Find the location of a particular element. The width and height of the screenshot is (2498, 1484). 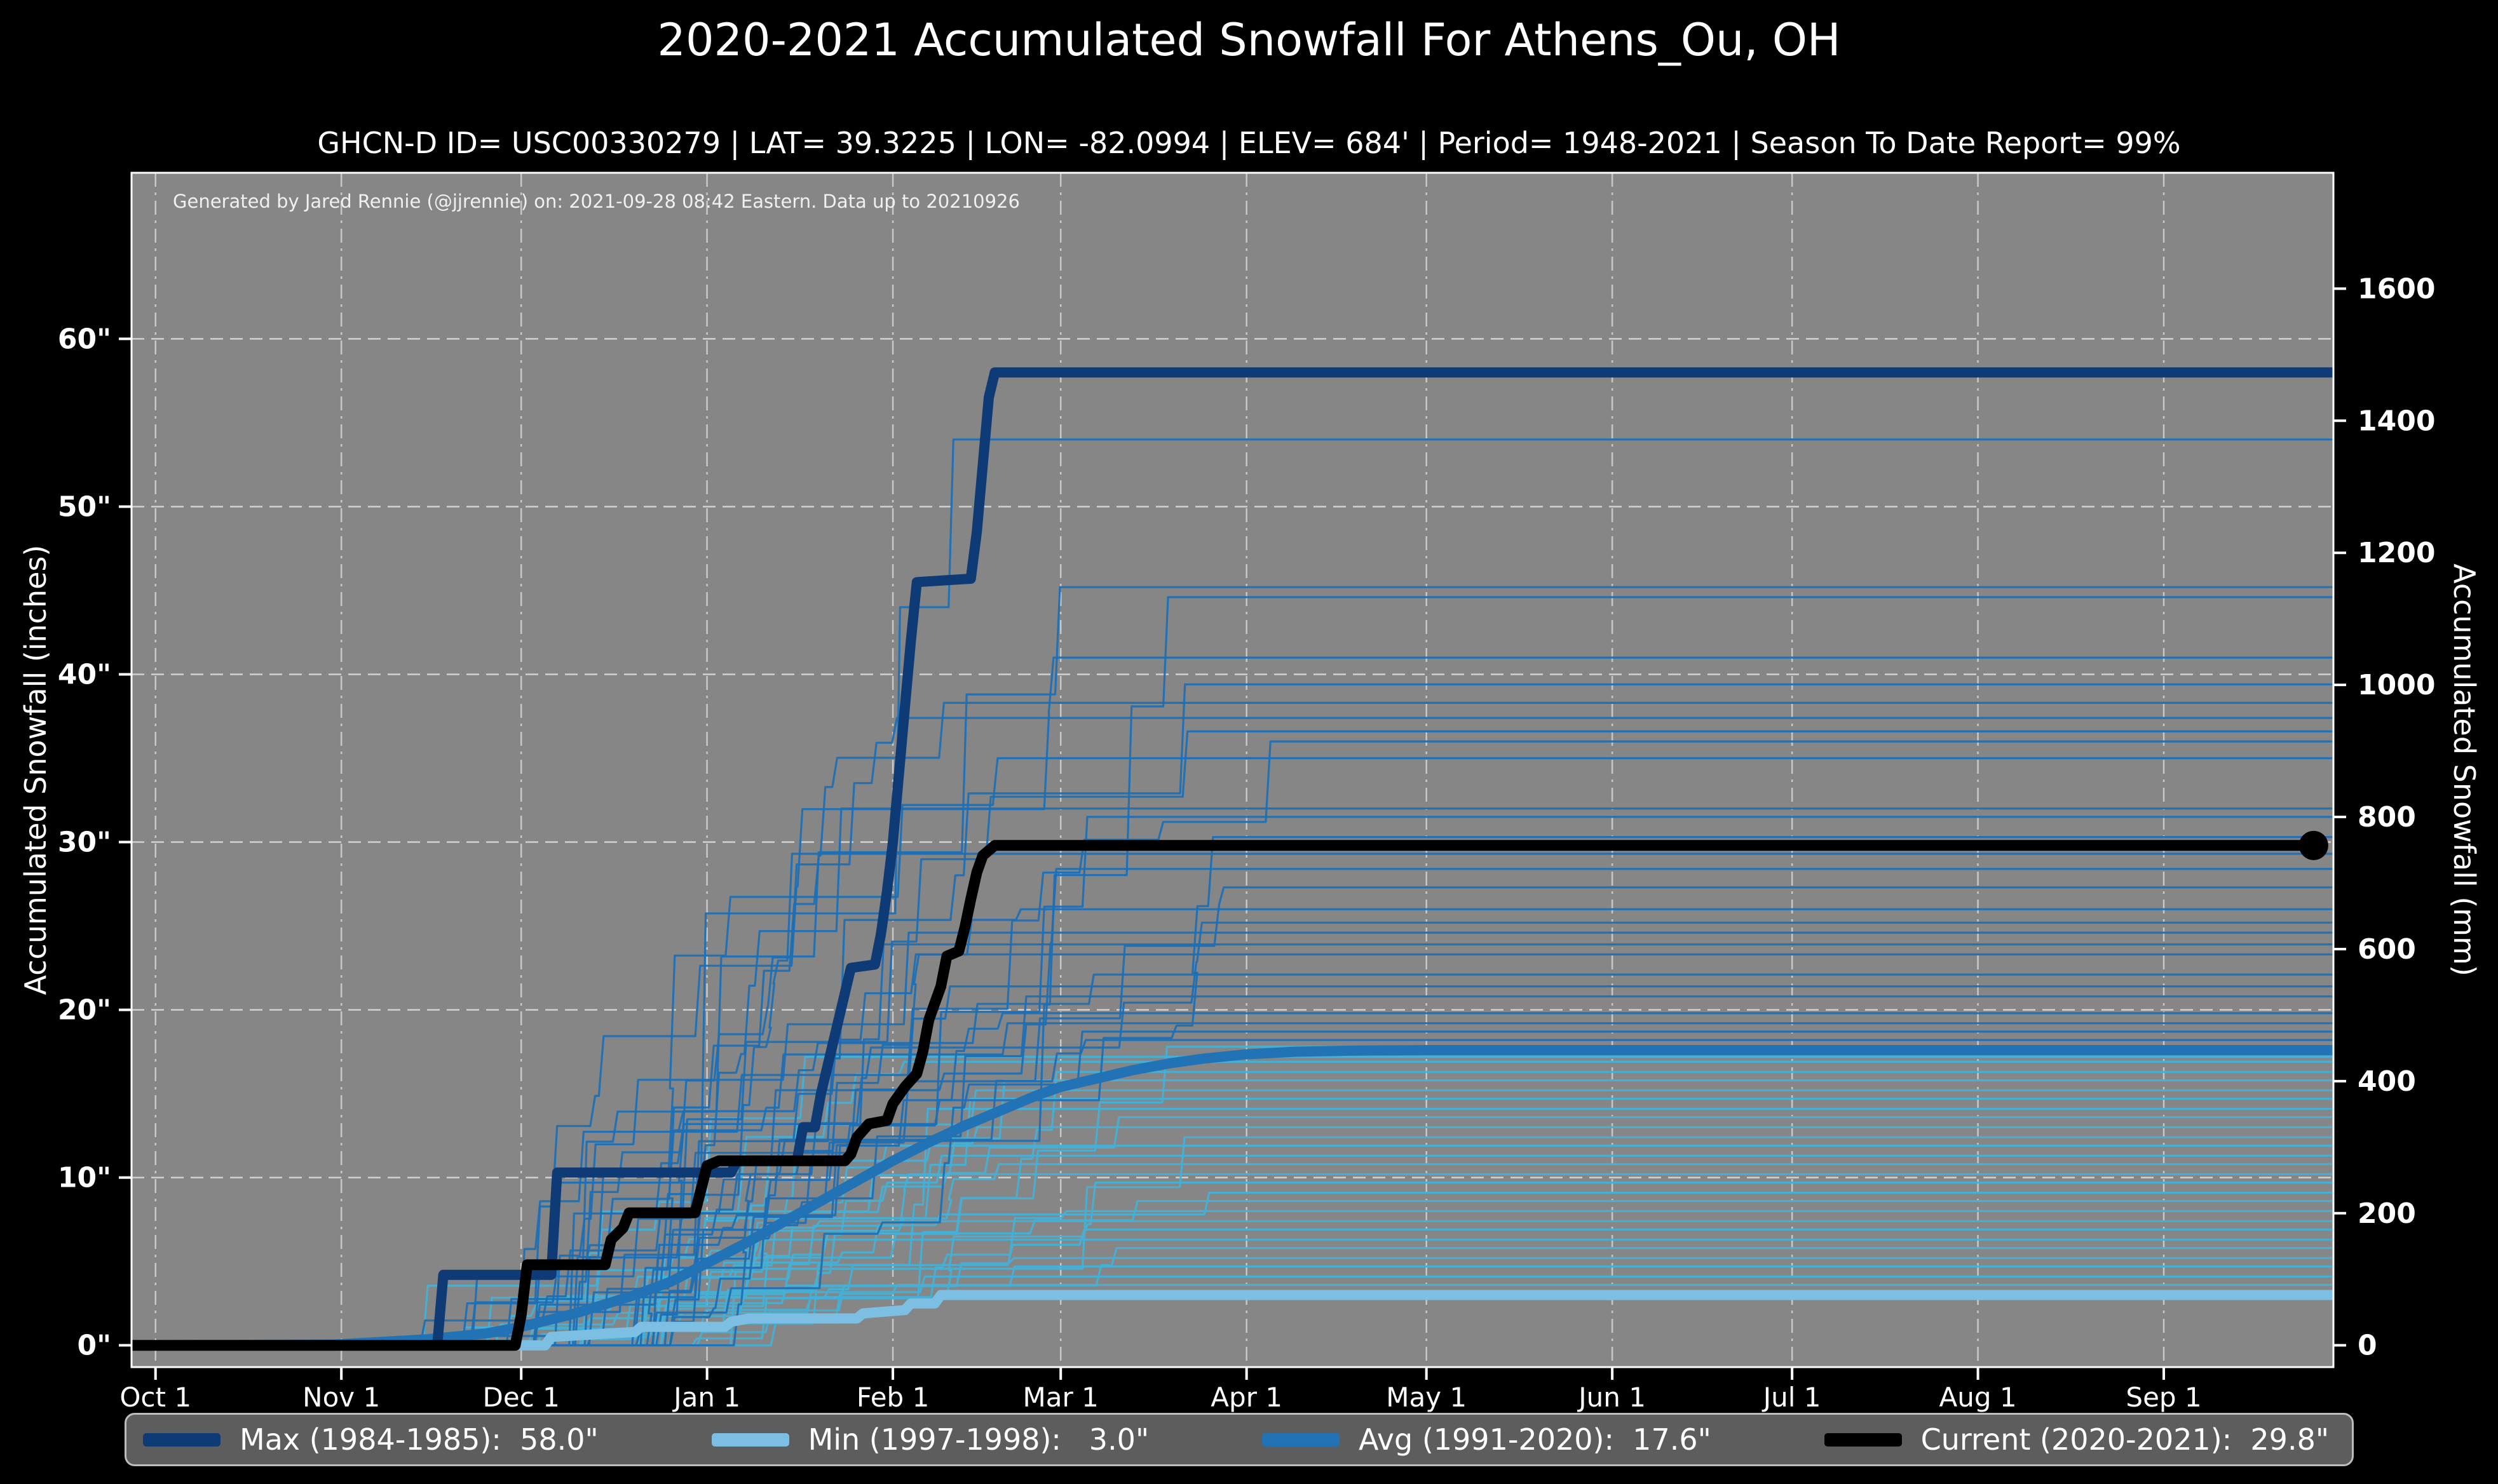

current-end-dot is located at coordinates (2313, 845).